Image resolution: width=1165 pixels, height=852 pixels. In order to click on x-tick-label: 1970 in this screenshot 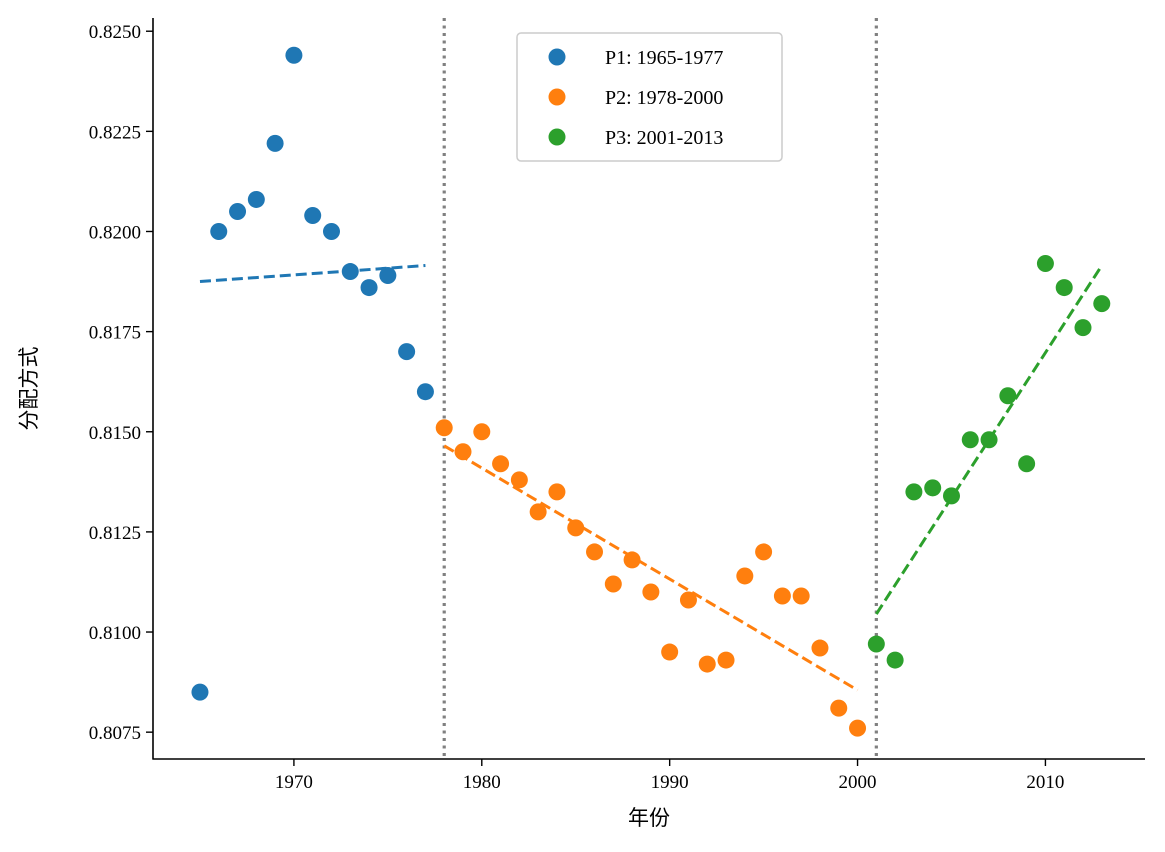, I will do `click(294, 782)`.